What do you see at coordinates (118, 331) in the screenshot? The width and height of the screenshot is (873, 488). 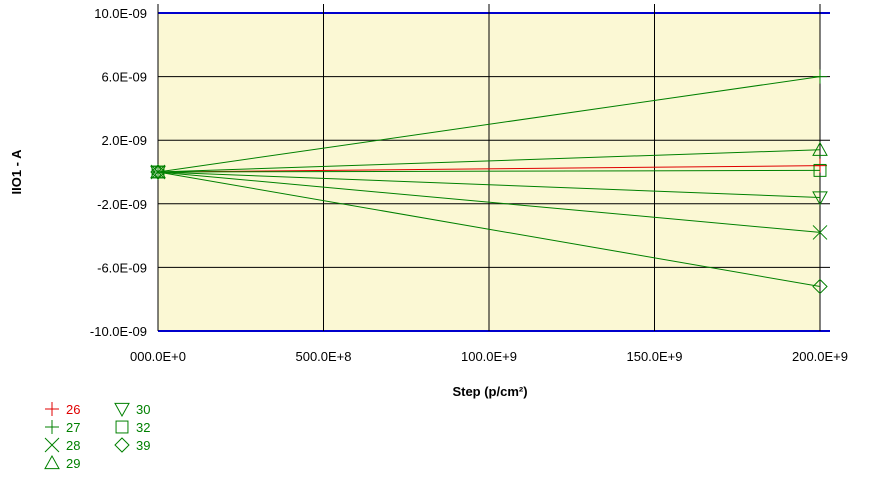 I see `y-tick-label: -10.0E-09` at bounding box center [118, 331].